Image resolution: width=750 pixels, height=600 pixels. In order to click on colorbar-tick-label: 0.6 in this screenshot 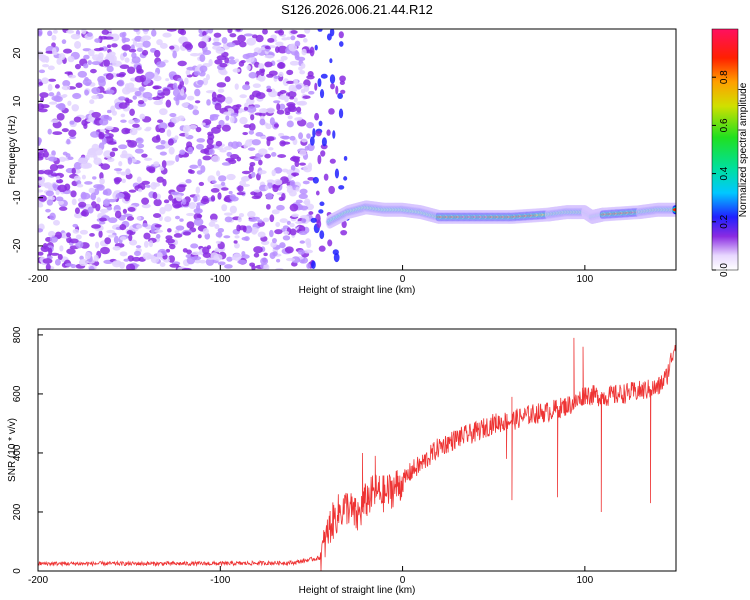, I will do `click(724, 125)`.